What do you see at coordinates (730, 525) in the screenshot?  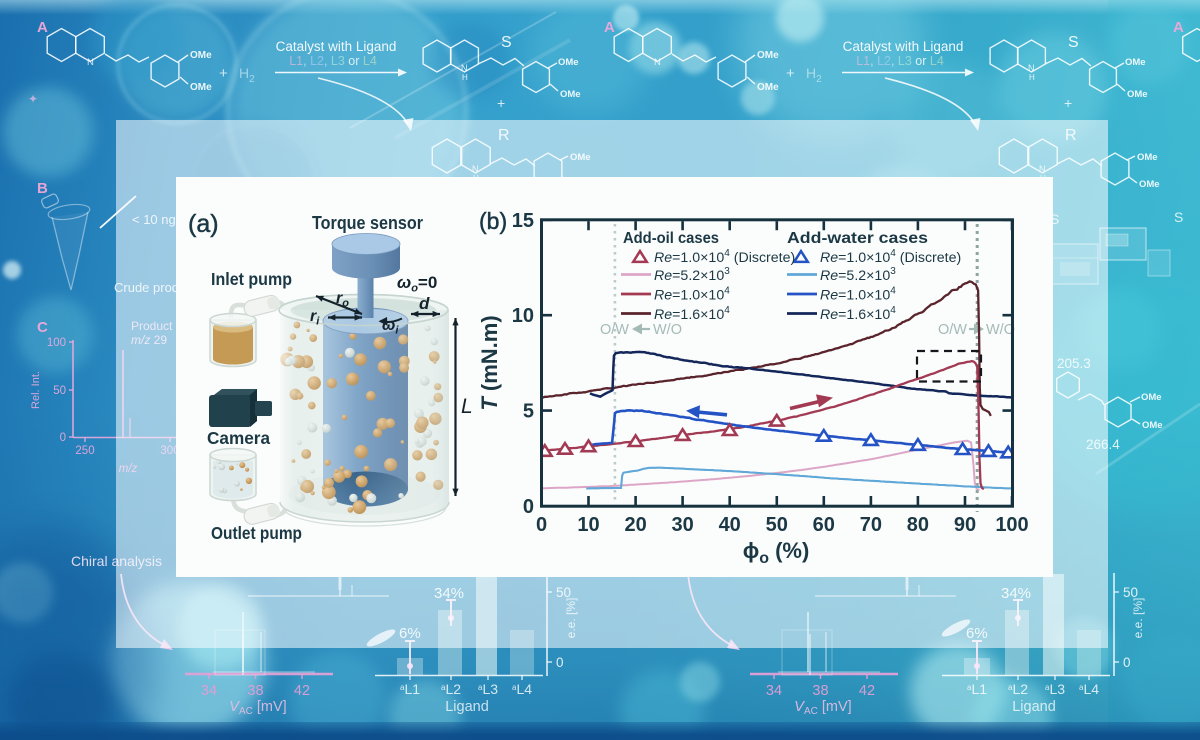 I see `svg-text: 40` at bounding box center [730, 525].